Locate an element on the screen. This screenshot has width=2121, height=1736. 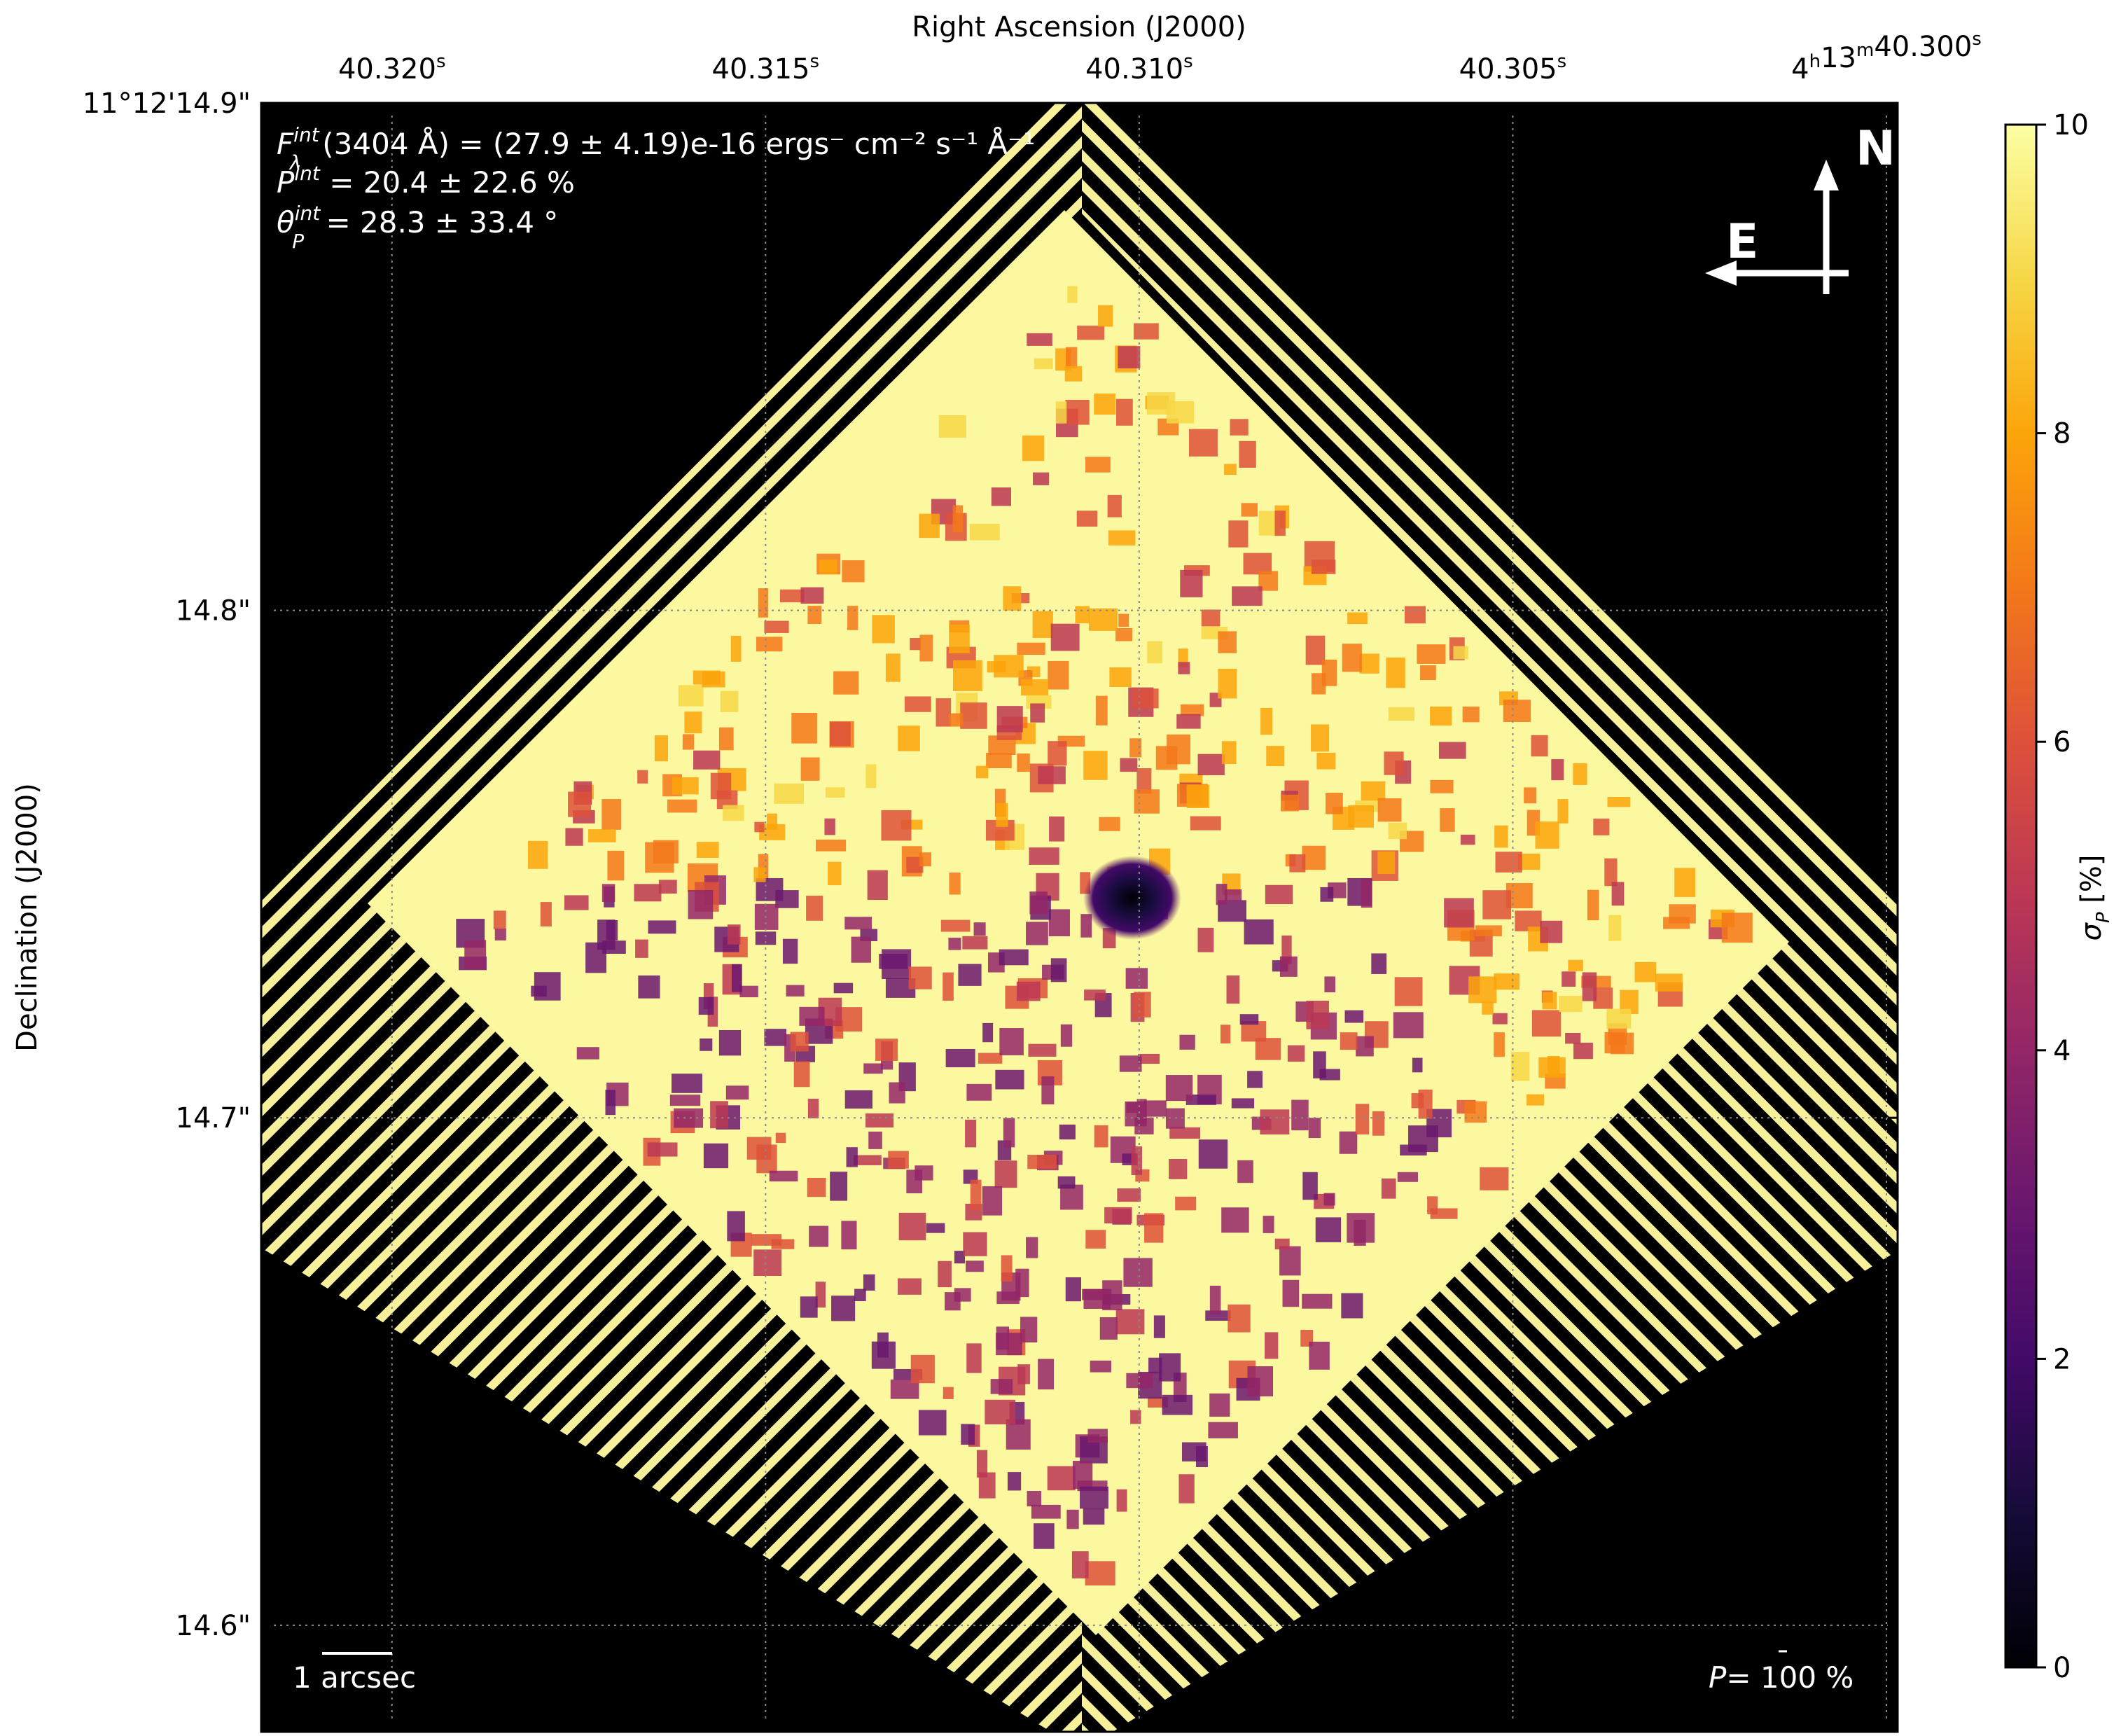
scale-bar-label: 1 arcsec is located at coordinates (354, 1678).